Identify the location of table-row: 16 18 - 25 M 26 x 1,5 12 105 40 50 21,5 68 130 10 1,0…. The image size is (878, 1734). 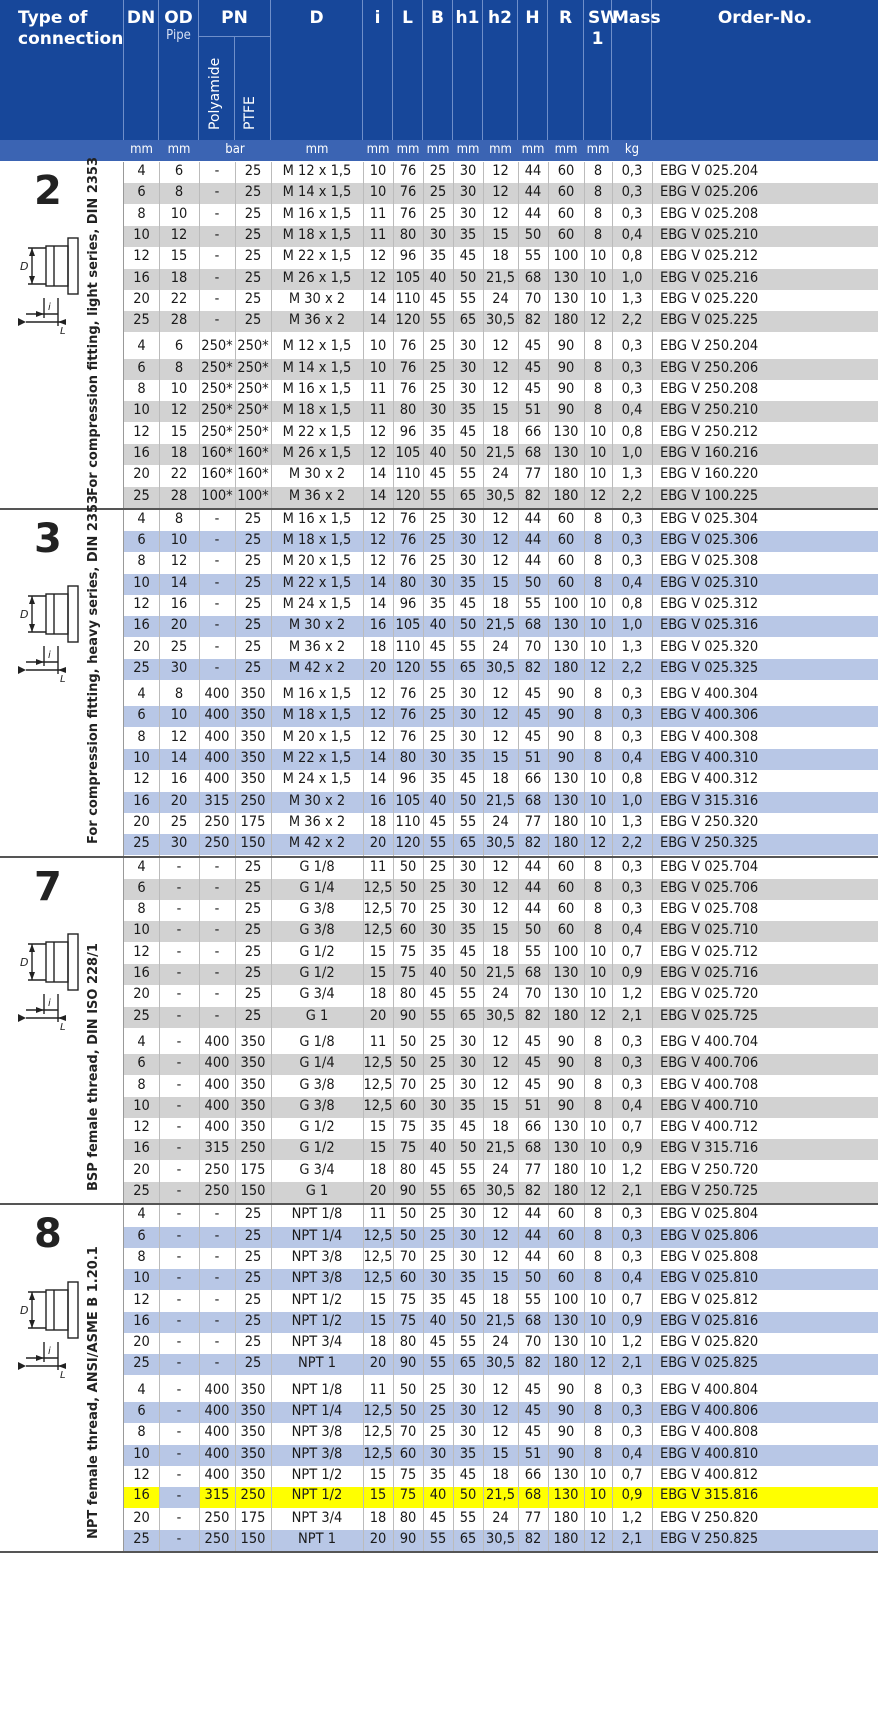
(501, 279).